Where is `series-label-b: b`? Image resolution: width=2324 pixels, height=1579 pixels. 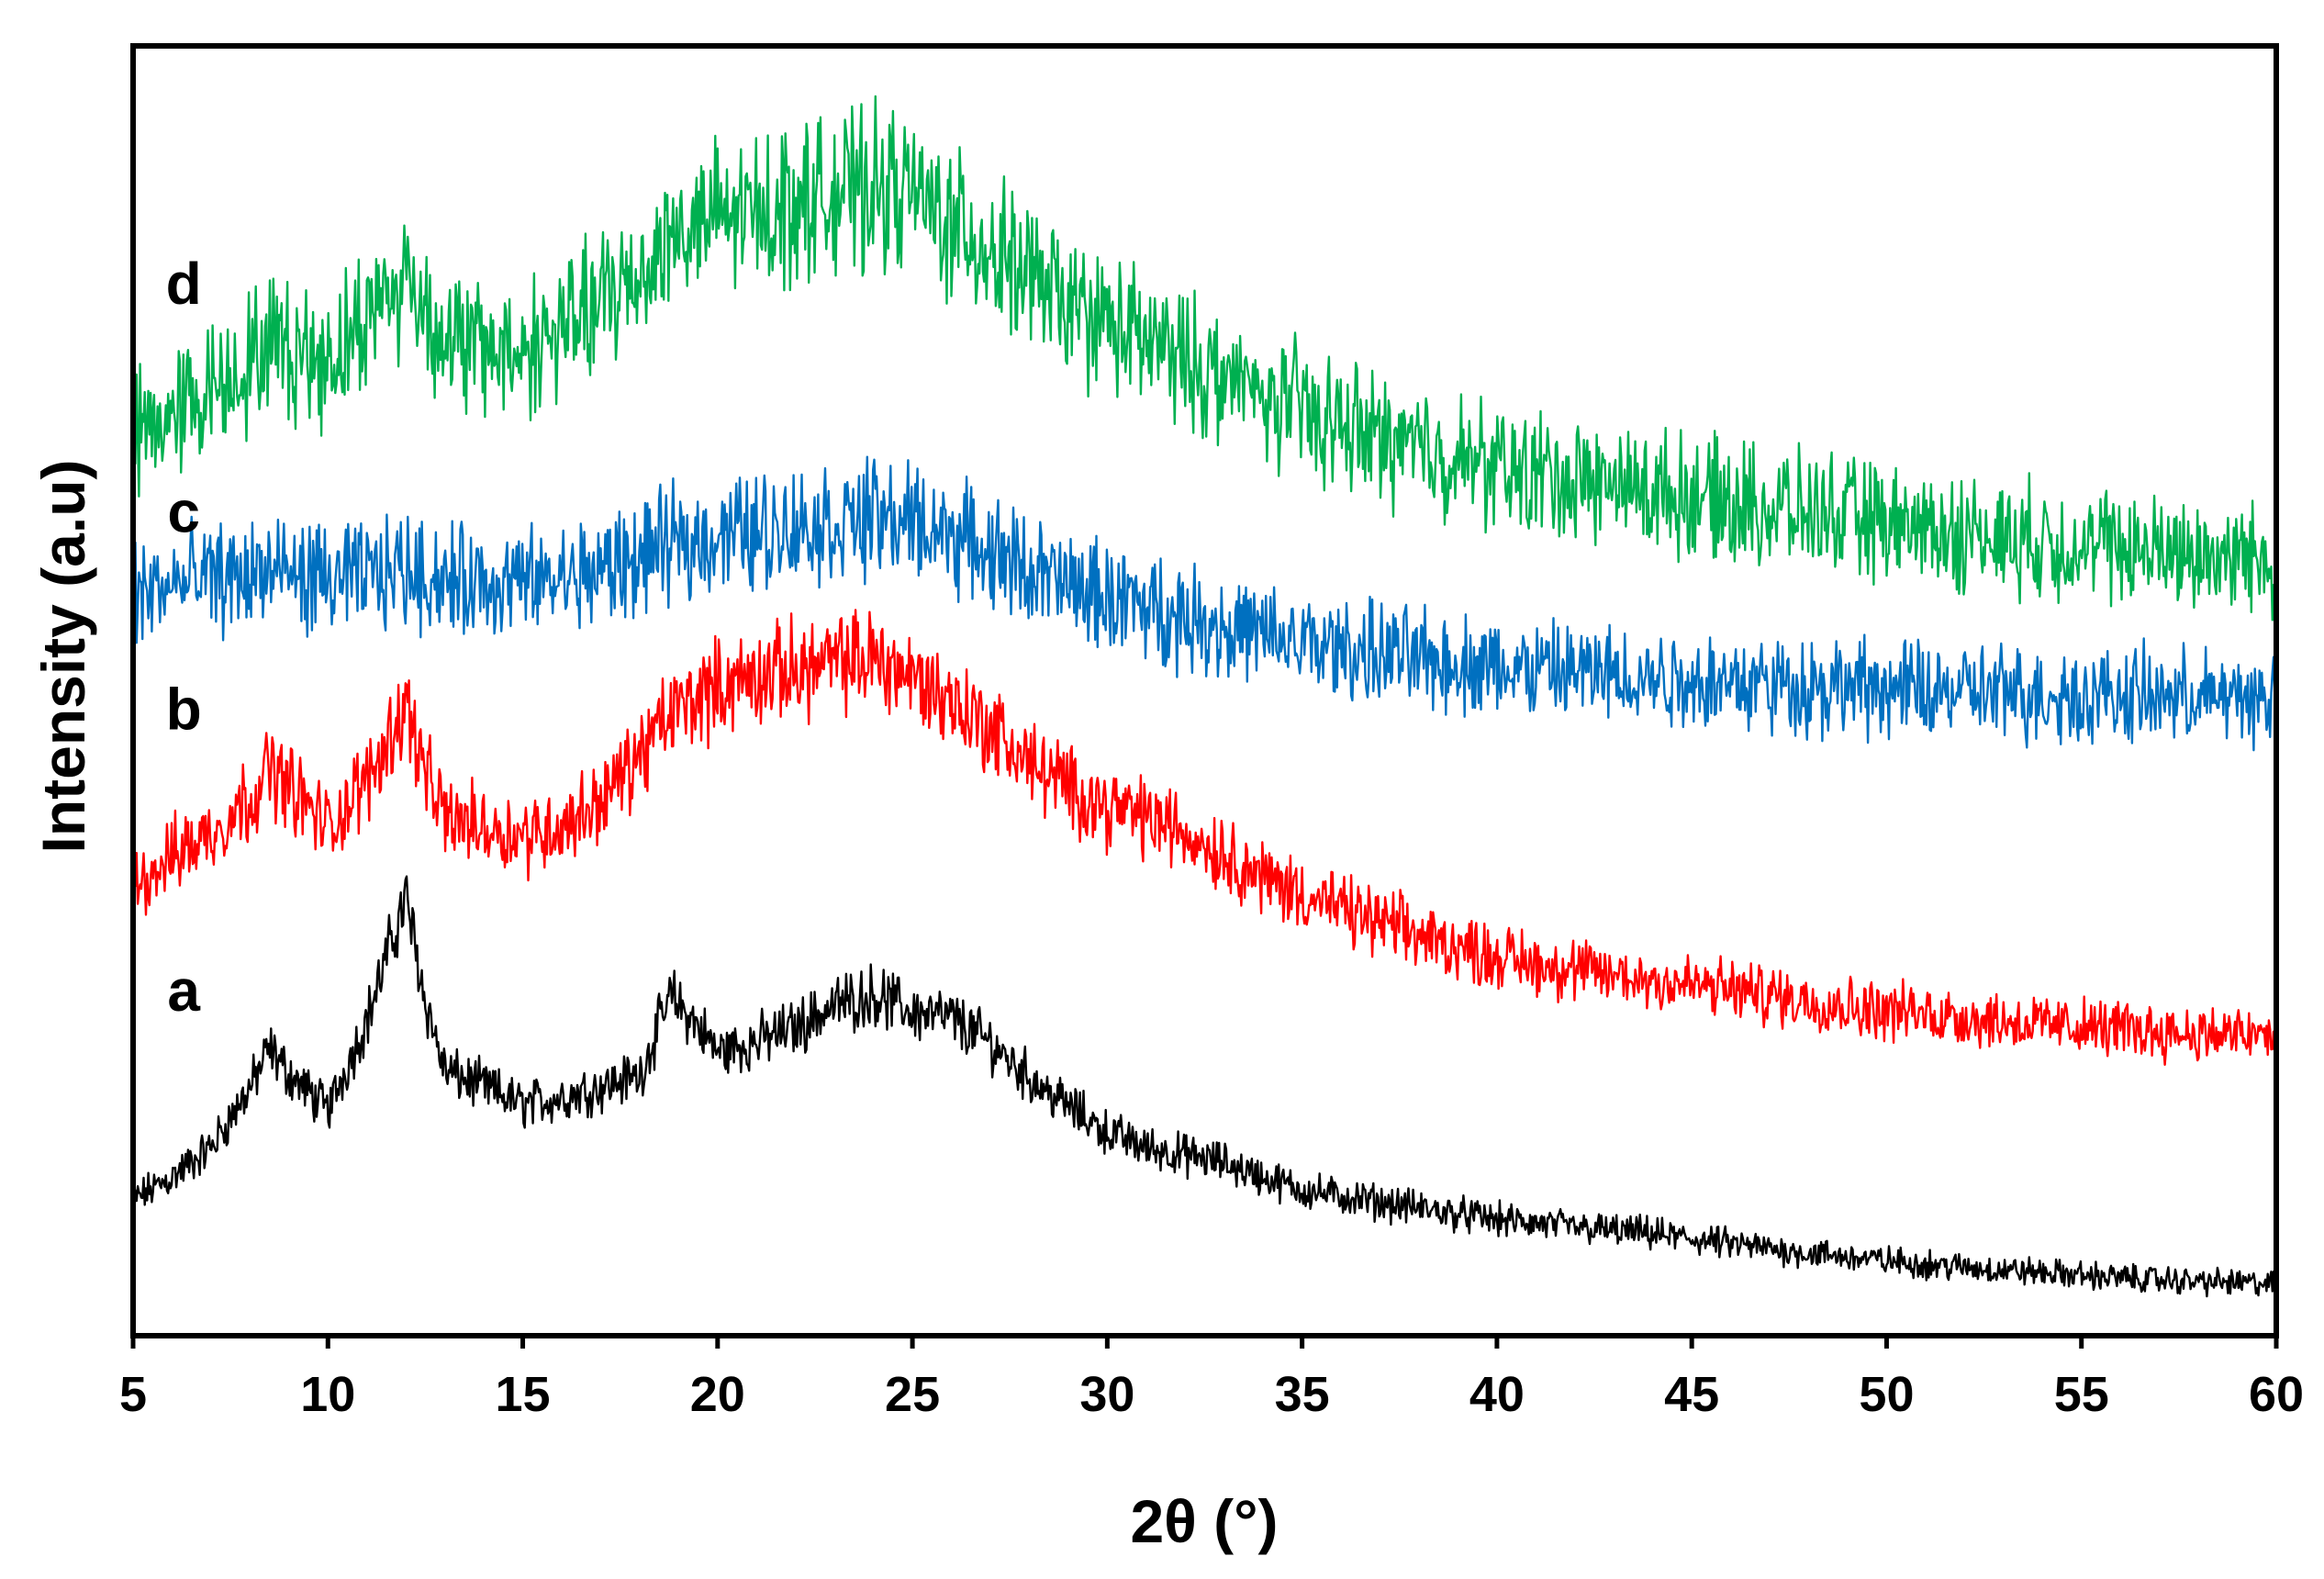 series-label-b: b is located at coordinates (184, 710).